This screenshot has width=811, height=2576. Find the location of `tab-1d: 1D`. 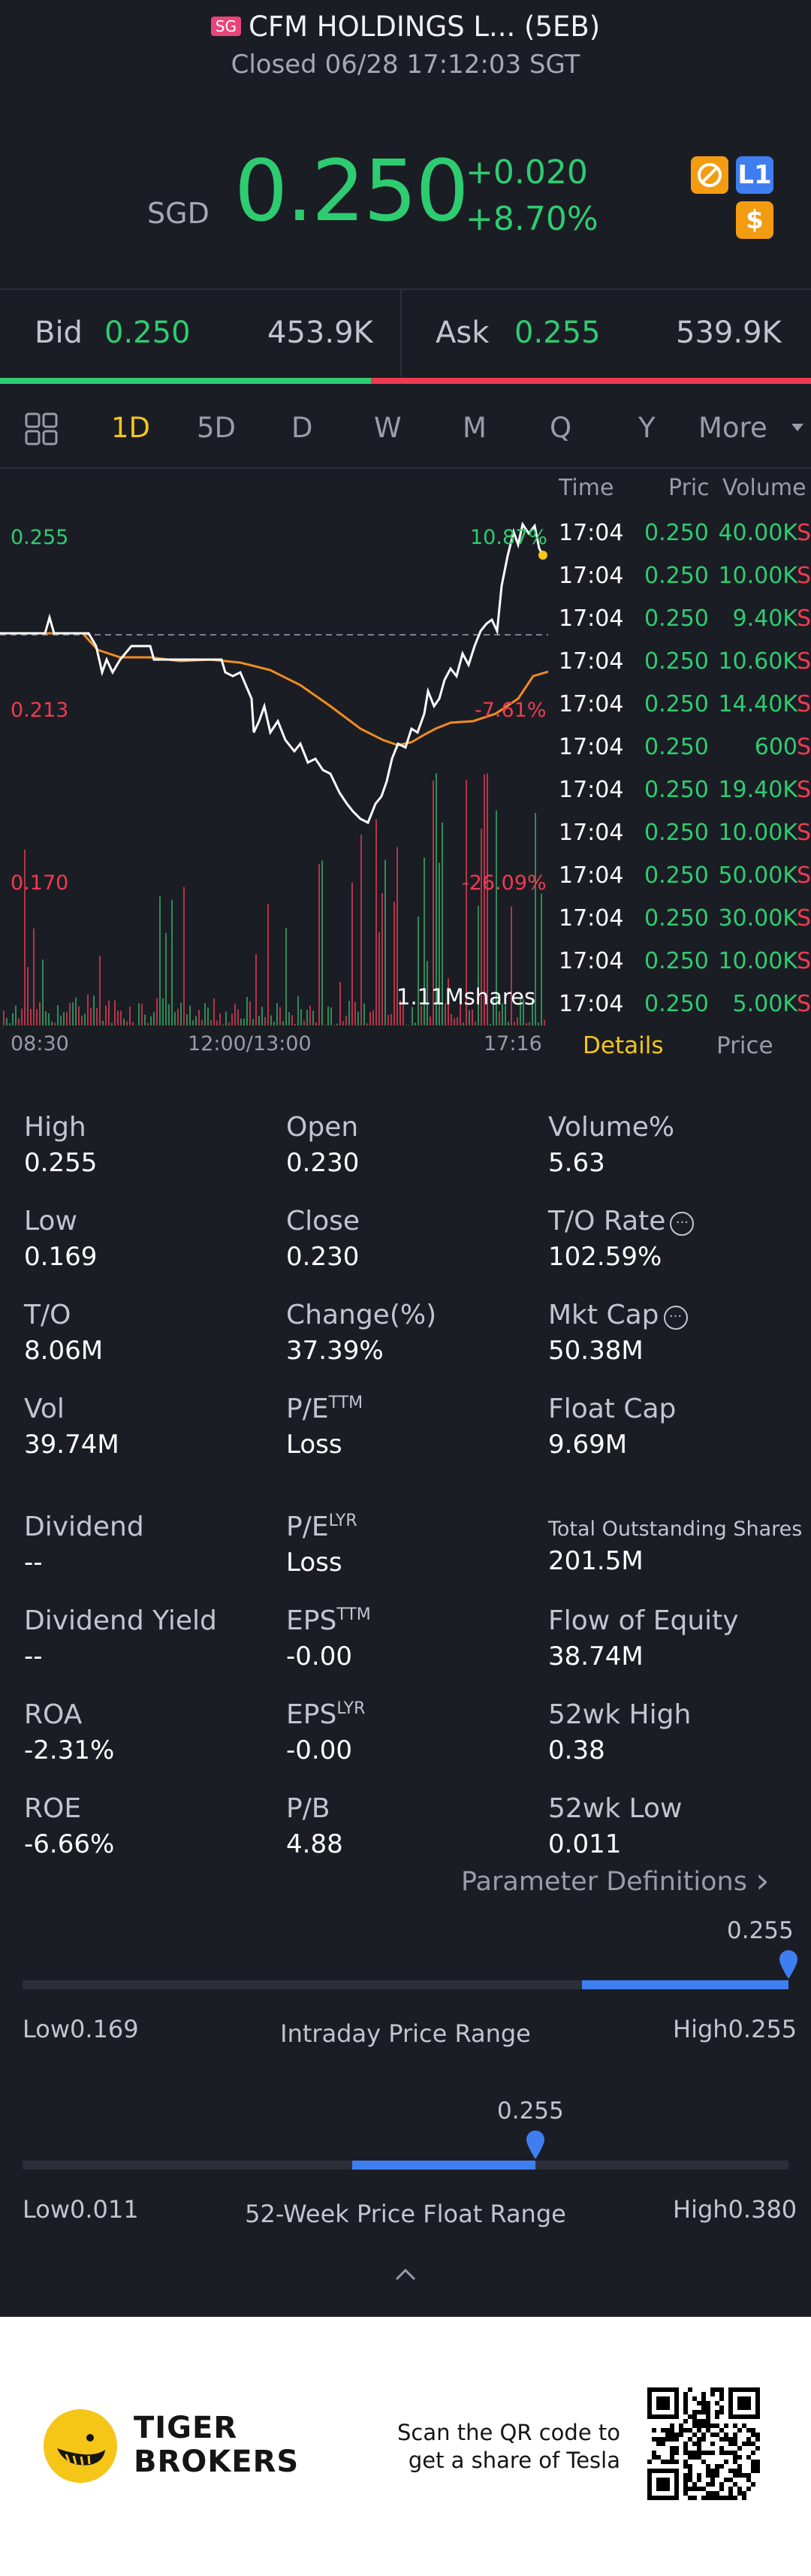

tab-1d: 1D is located at coordinates (131, 428).